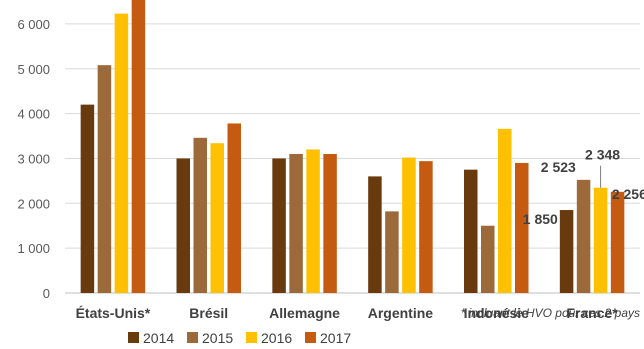  What do you see at coordinates (296, 223) in the screenshot?
I see `bar-allemagne-2015` at bounding box center [296, 223].